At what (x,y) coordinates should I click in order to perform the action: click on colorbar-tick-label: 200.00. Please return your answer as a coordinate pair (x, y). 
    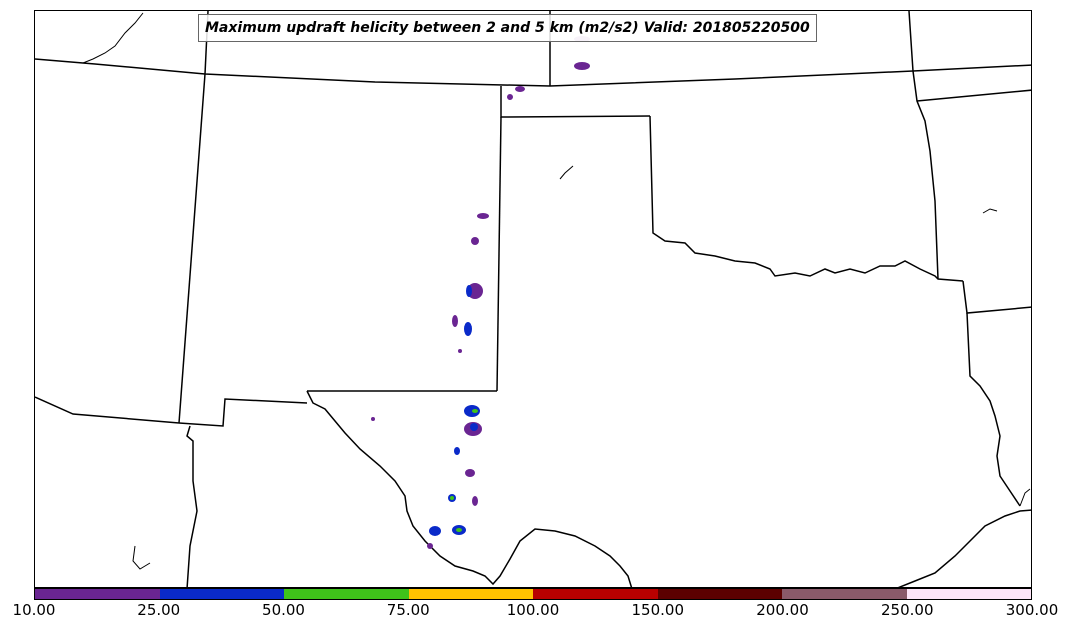
    Looking at the image, I should click on (782, 610).